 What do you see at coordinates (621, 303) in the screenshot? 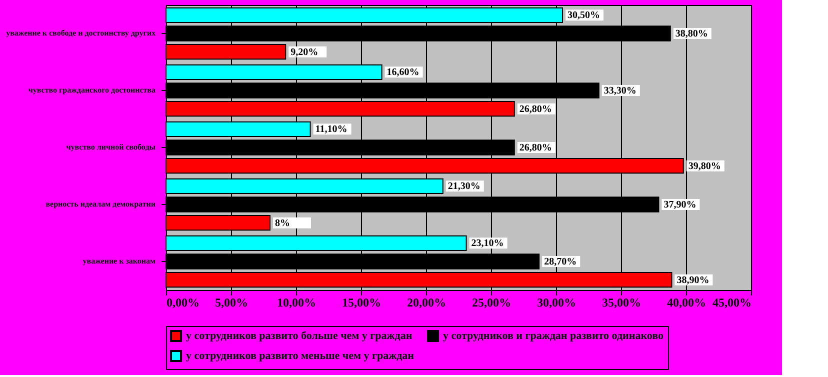
I see `x-tick-label: 35,00%` at bounding box center [621, 303].